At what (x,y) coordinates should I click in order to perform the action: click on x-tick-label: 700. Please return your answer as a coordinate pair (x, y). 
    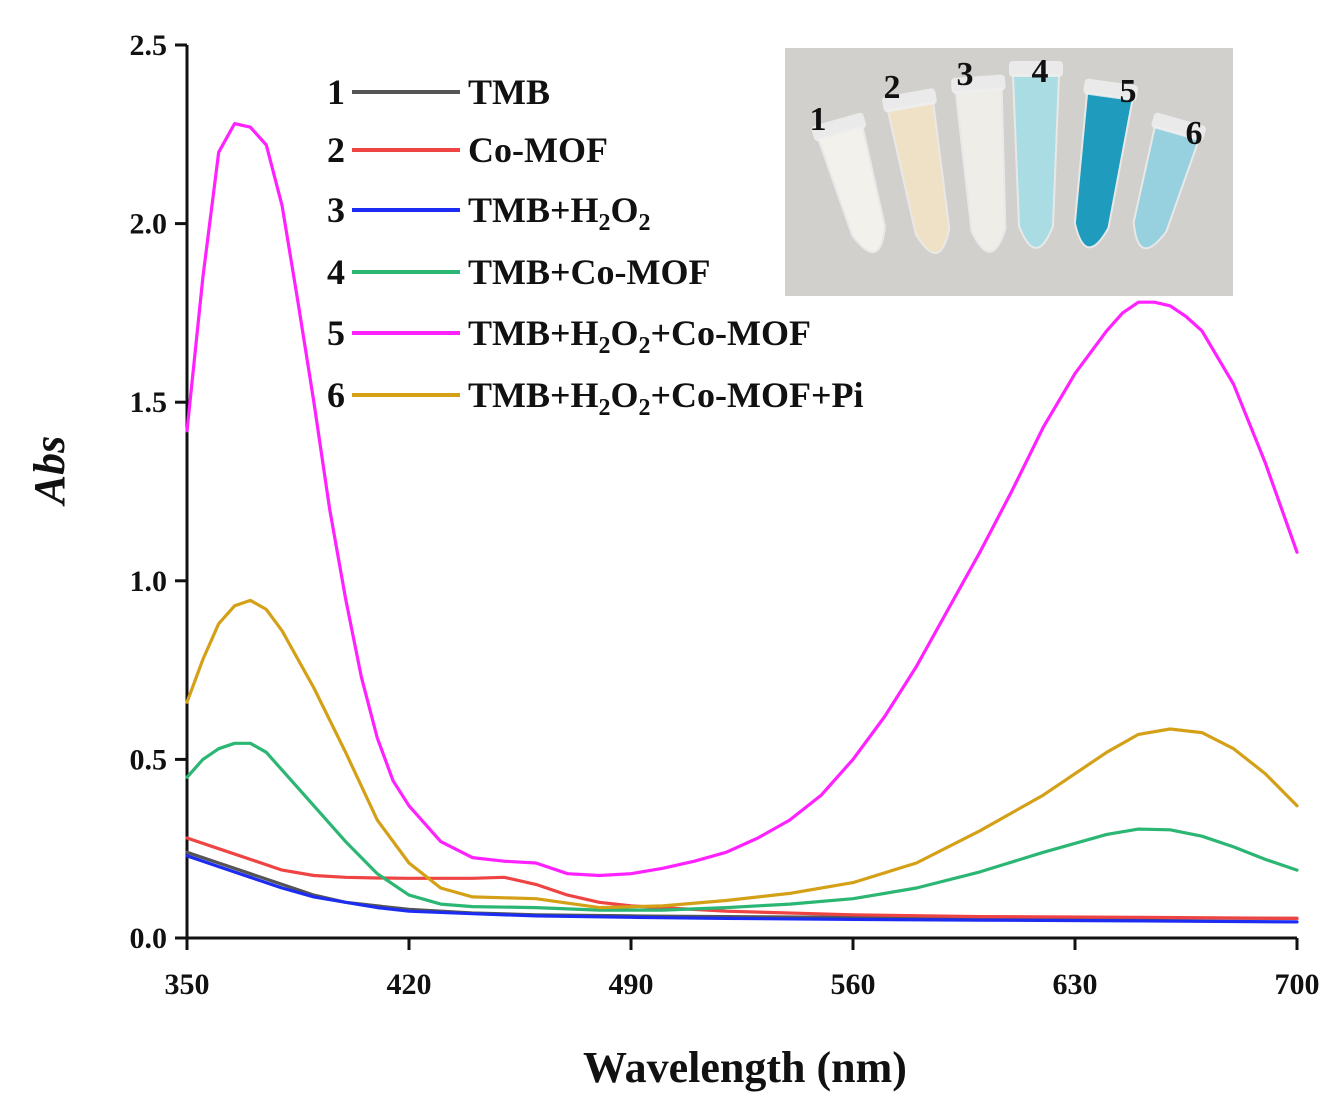
    Looking at the image, I should click on (1297, 984).